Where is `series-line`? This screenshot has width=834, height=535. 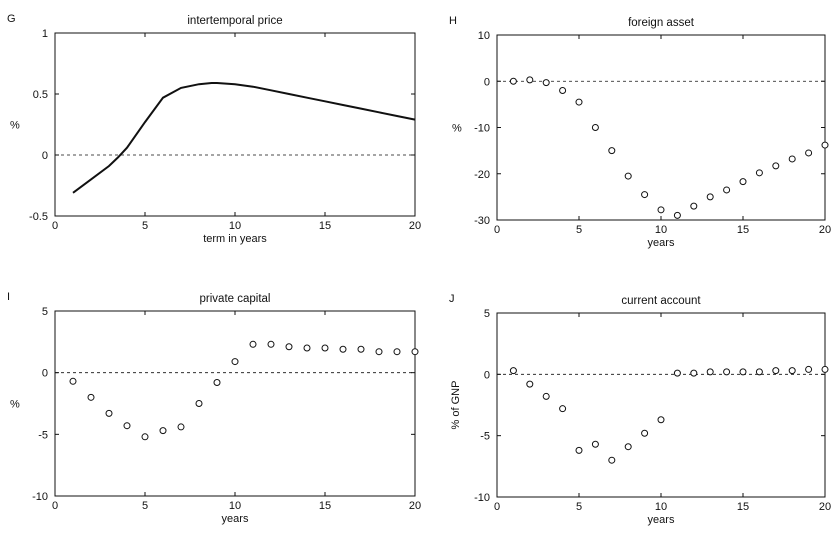
series-line is located at coordinates (244, 138).